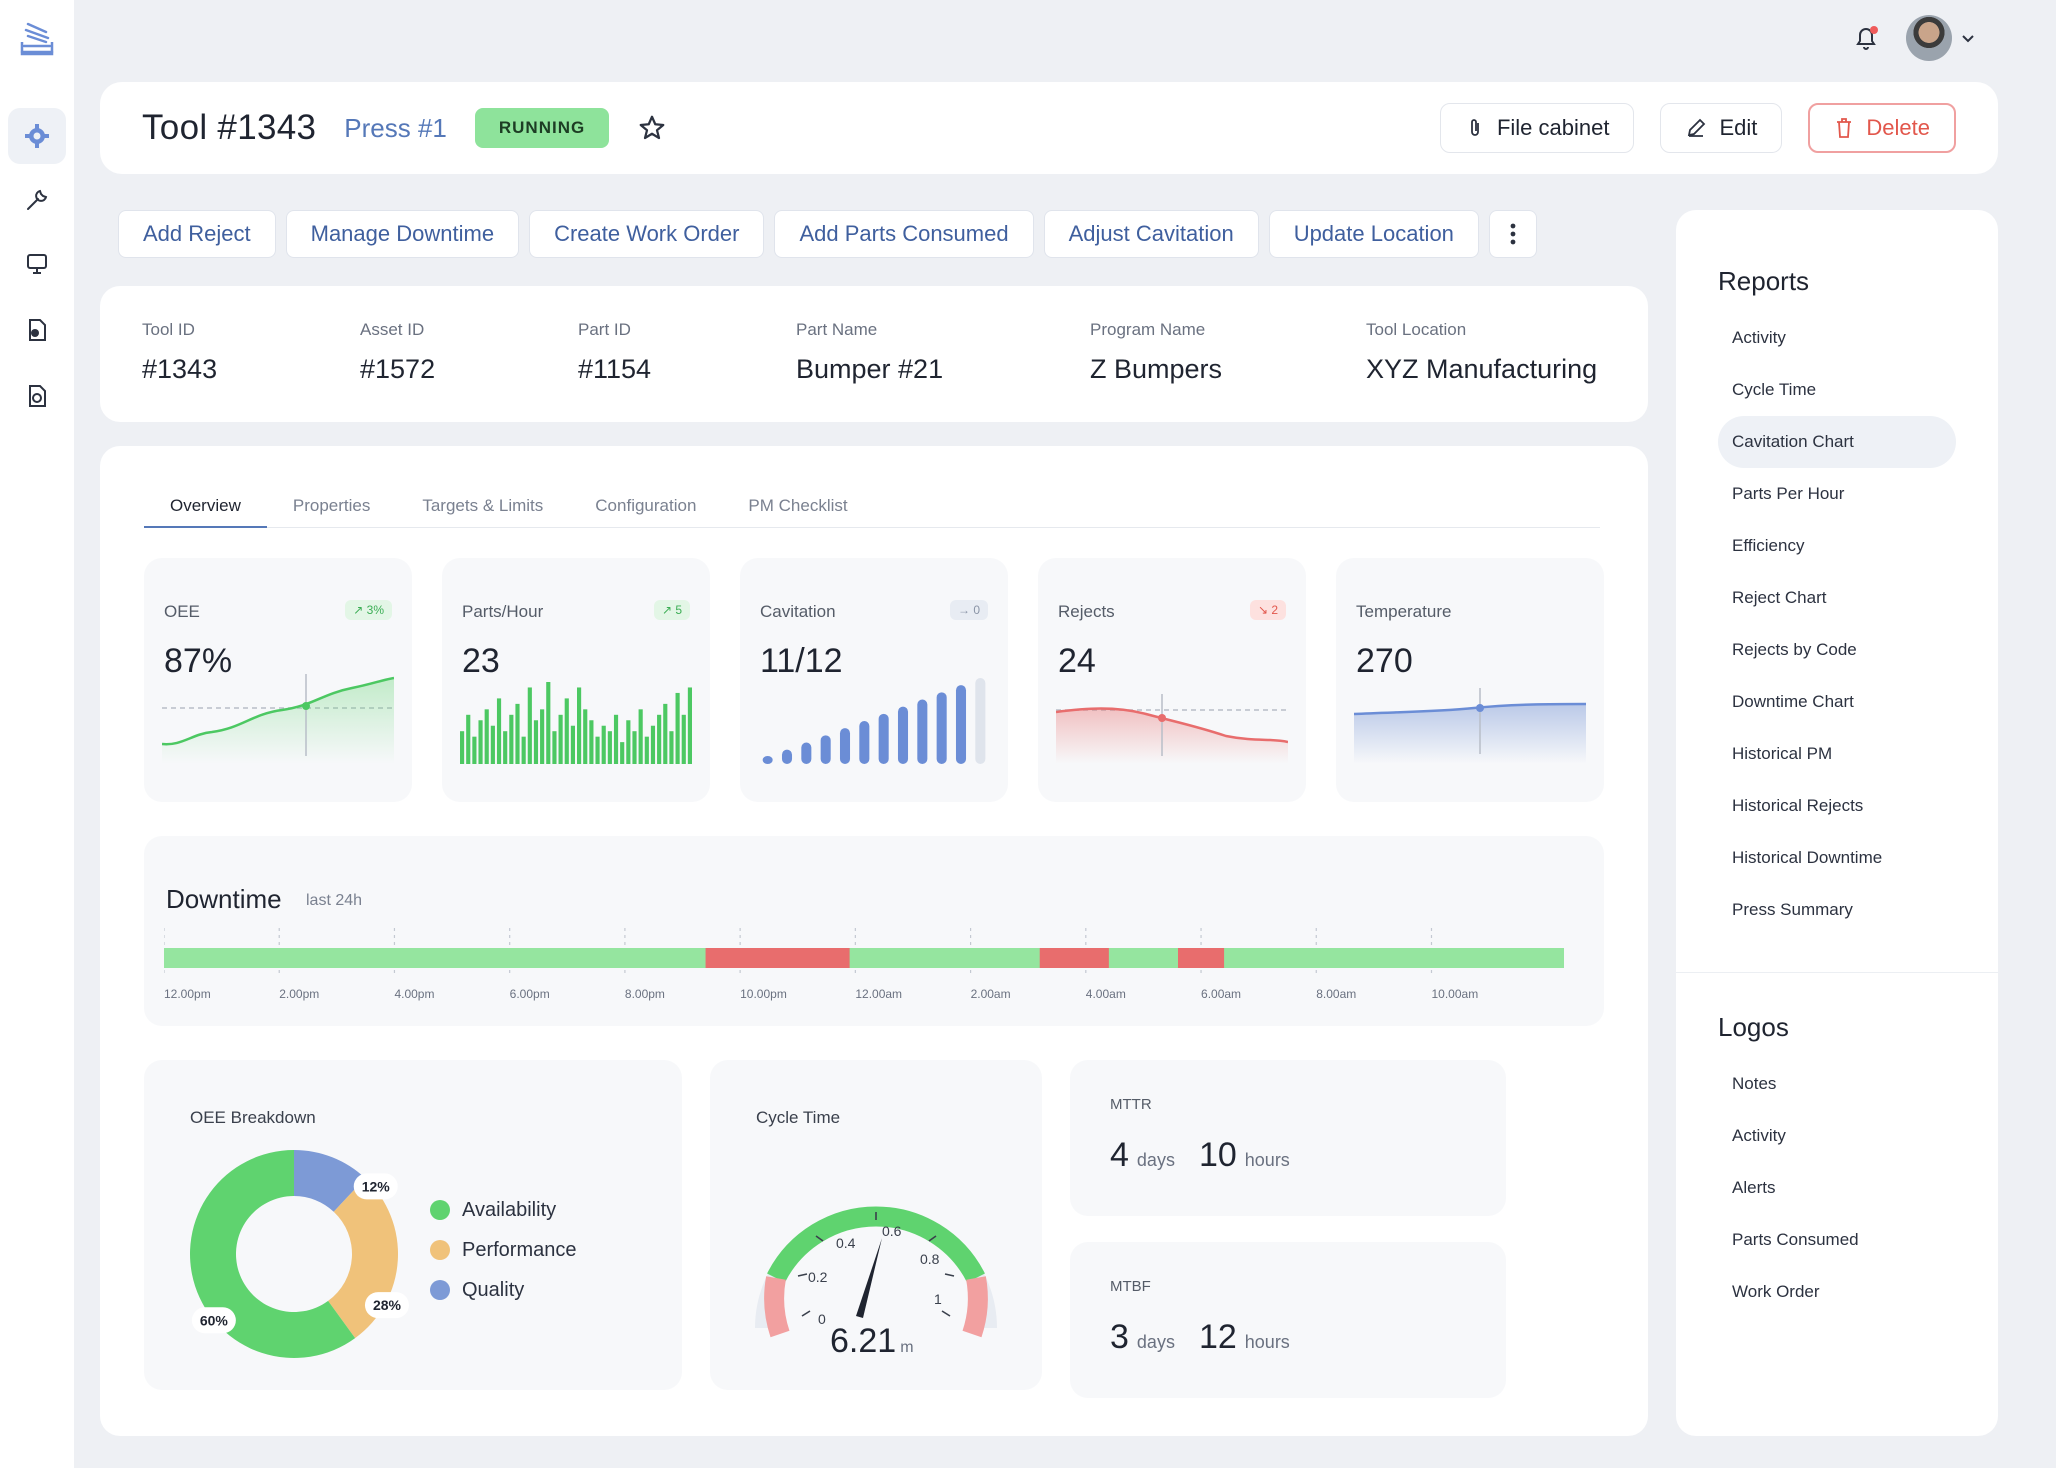  I want to click on donut-label-bg, so click(213, 1320).